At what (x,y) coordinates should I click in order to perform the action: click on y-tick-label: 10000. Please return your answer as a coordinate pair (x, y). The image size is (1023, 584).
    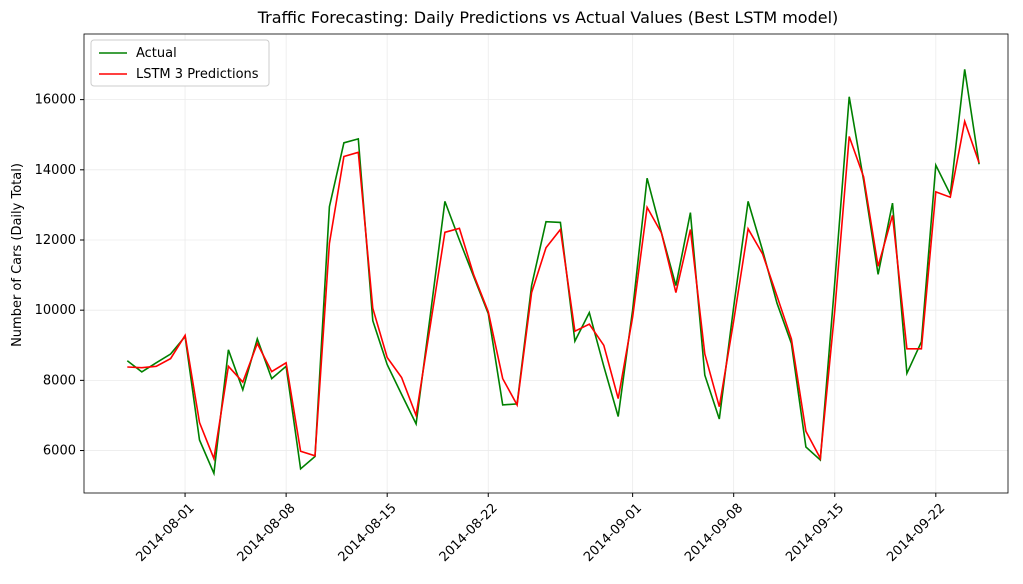
    Looking at the image, I should click on (55, 310).